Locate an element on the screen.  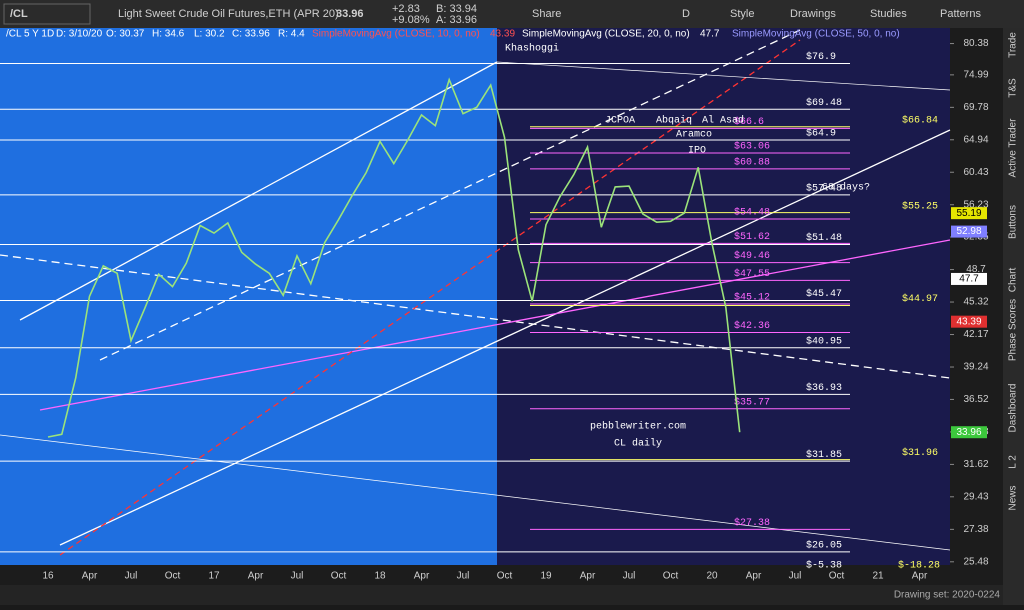
level-label: $36.93 is located at coordinates (824, 388).